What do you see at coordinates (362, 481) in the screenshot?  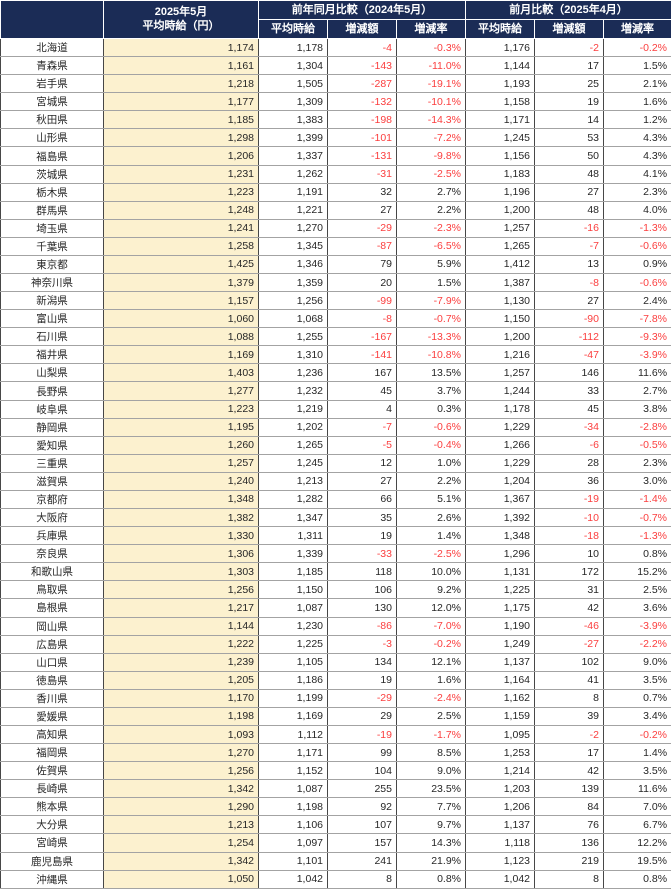 I see `cell-yoy_diff: 27` at bounding box center [362, 481].